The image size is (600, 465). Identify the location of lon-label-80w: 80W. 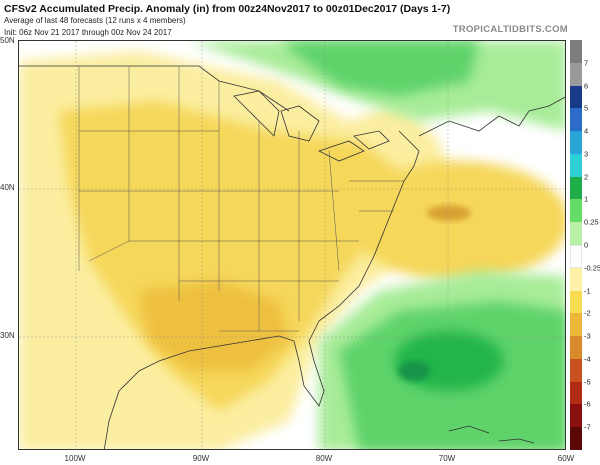
(324, 458).